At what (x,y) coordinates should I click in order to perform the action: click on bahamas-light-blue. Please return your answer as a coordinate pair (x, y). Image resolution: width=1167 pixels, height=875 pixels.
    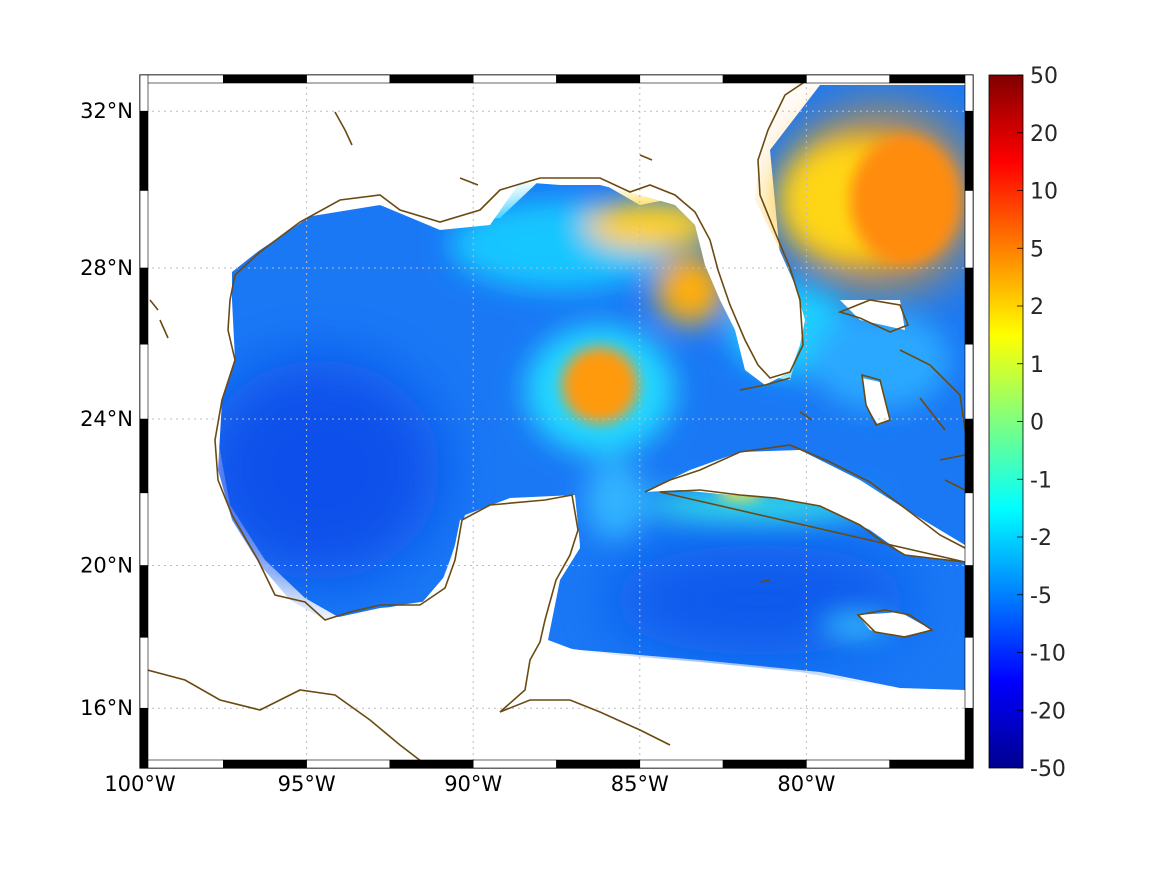
    Looking at the image, I should click on (880, 360).